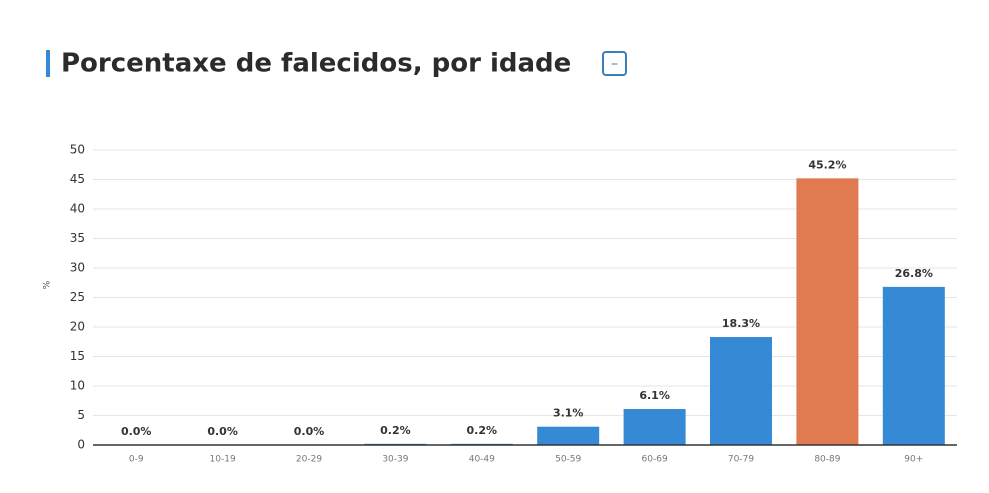 The image size is (989, 493). What do you see at coordinates (77, 150) in the screenshot?
I see `y-tick-label: 50` at bounding box center [77, 150].